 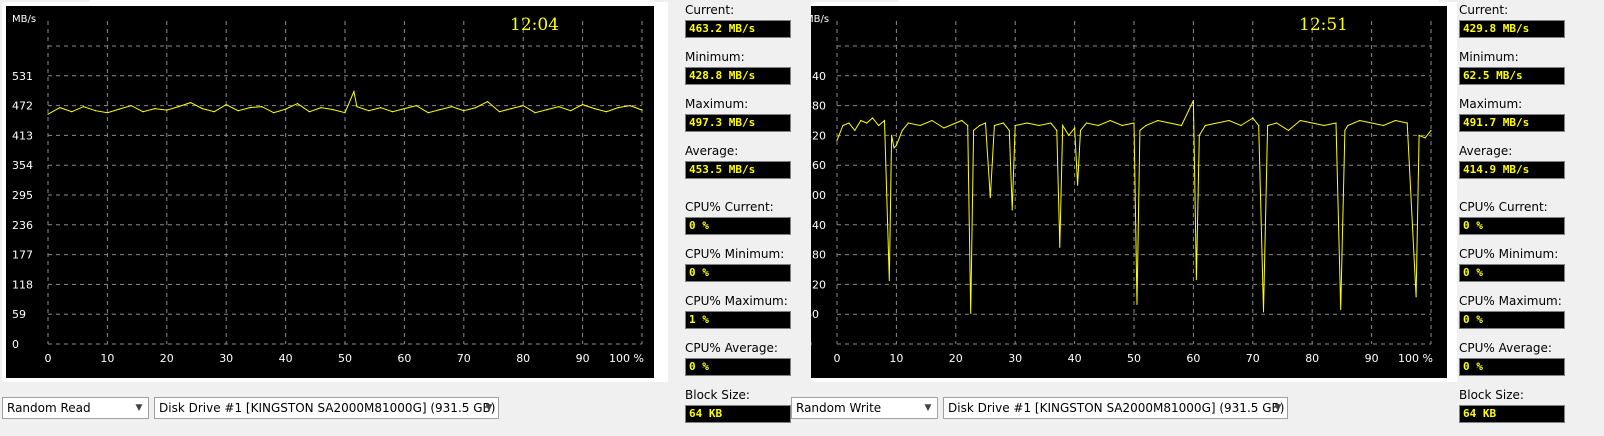 What do you see at coordinates (1512, 414) in the screenshot?
I see `stat-value-block-size: 64 KB` at bounding box center [1512, 414].